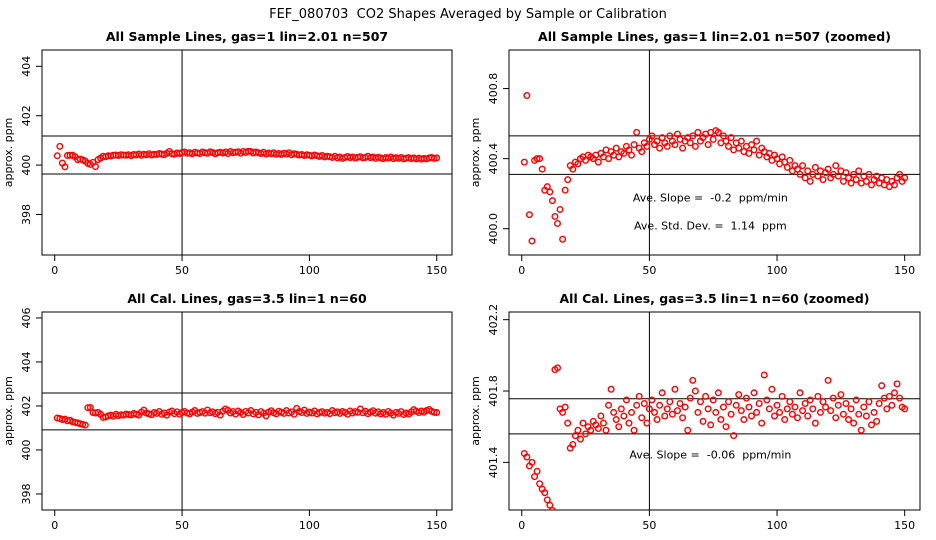 The height and width of the screenshot is (540, 936). Describe the element at coordinates (182, 270) in the screenshot. I see `x-tick-label: 50` at that location.